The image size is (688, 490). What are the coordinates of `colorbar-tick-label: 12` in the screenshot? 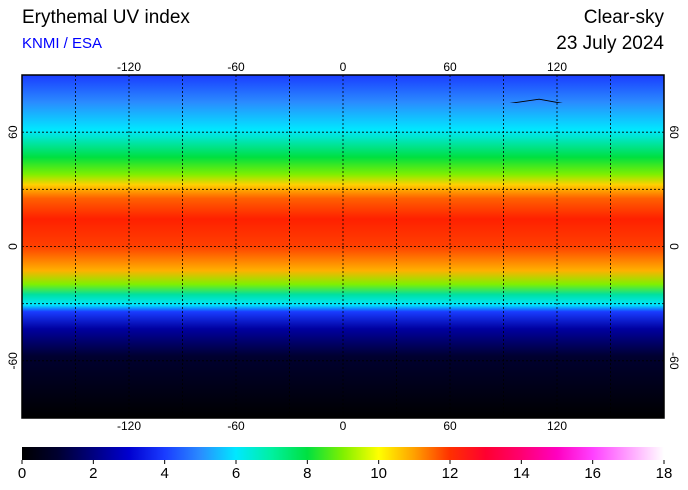 It's located at (450, 473).